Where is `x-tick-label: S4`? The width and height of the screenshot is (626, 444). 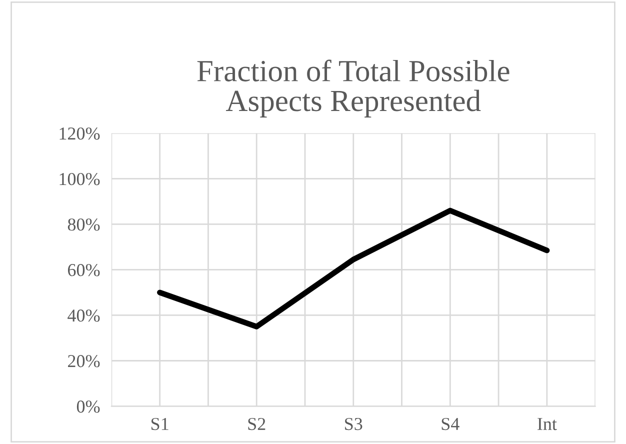 x-tick-label: S4 is located at coordinates (451, 424).